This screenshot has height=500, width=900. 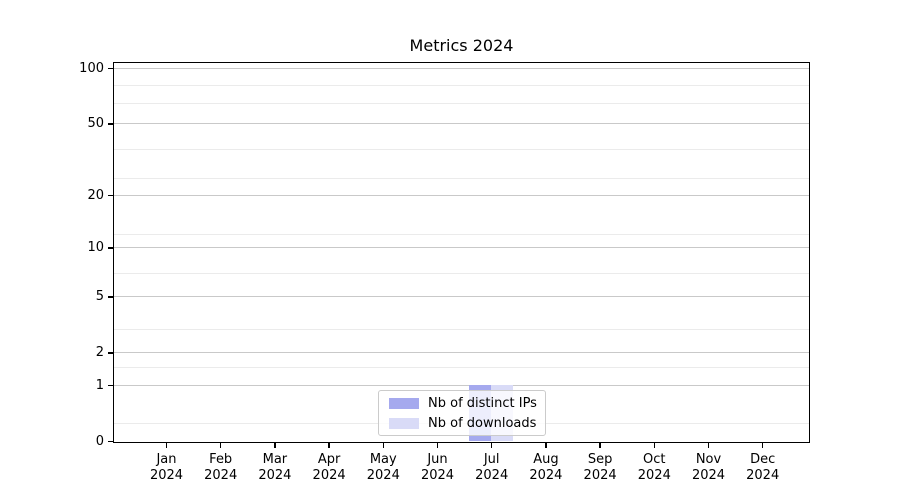 What do you see at coordinates (95, 123) in the screenshot?
I see `y-tick-label: 50` at bounding box center [95, 123].